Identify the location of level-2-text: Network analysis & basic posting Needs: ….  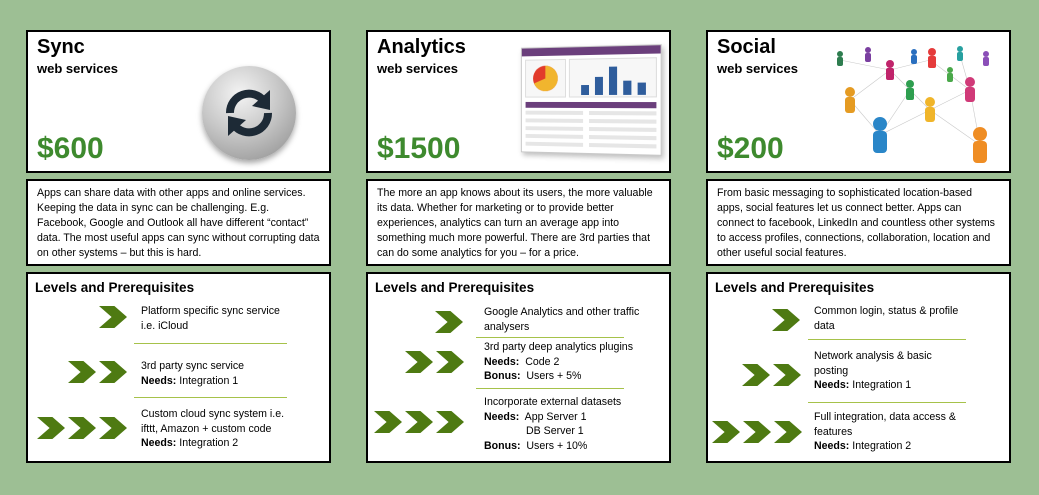
(873, 371).